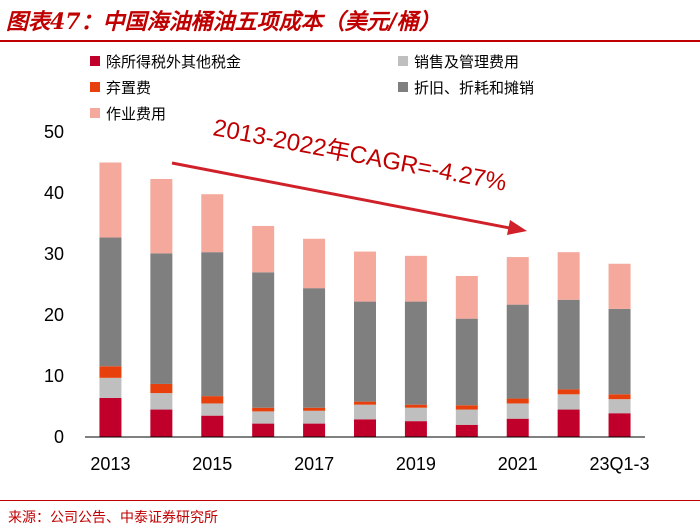 Image resolution: width=700 pixels, height=532 pixels. Describe the element at coordinates (212, 464) in the screenshot. I see `x-tick-label: 2015` at that location.